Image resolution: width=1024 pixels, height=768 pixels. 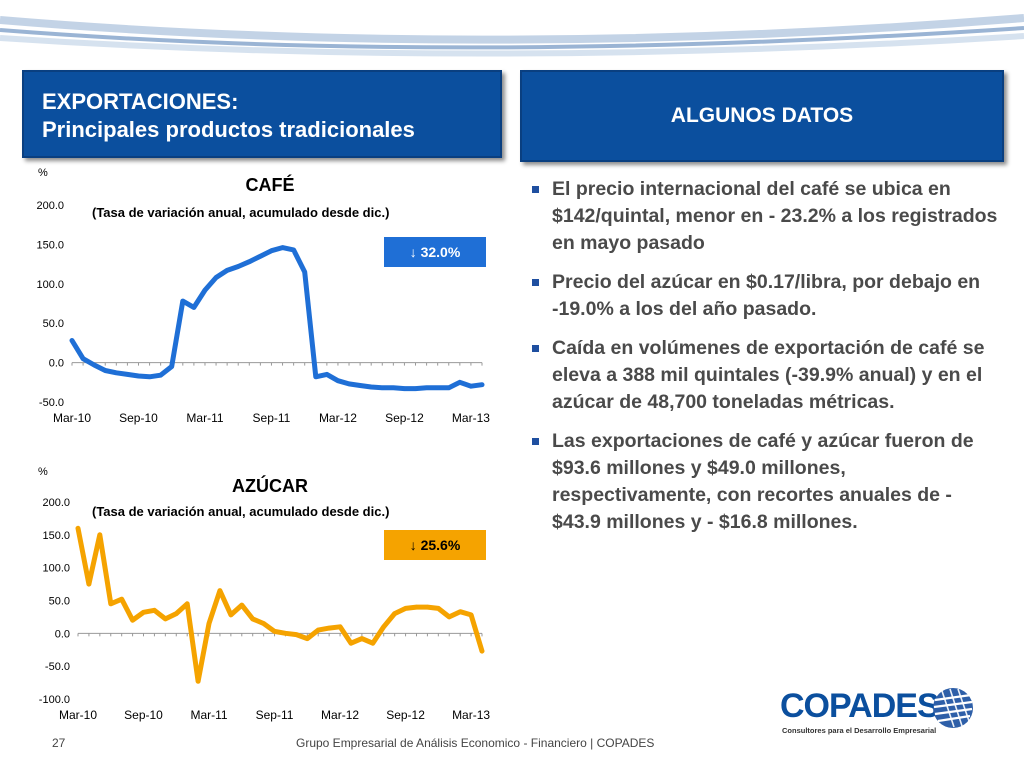 What do you see at coordinates (50, 206) in the screenshot?
I see `cafe-y-tick-label: 200.0` at bounding box center [50, 206].